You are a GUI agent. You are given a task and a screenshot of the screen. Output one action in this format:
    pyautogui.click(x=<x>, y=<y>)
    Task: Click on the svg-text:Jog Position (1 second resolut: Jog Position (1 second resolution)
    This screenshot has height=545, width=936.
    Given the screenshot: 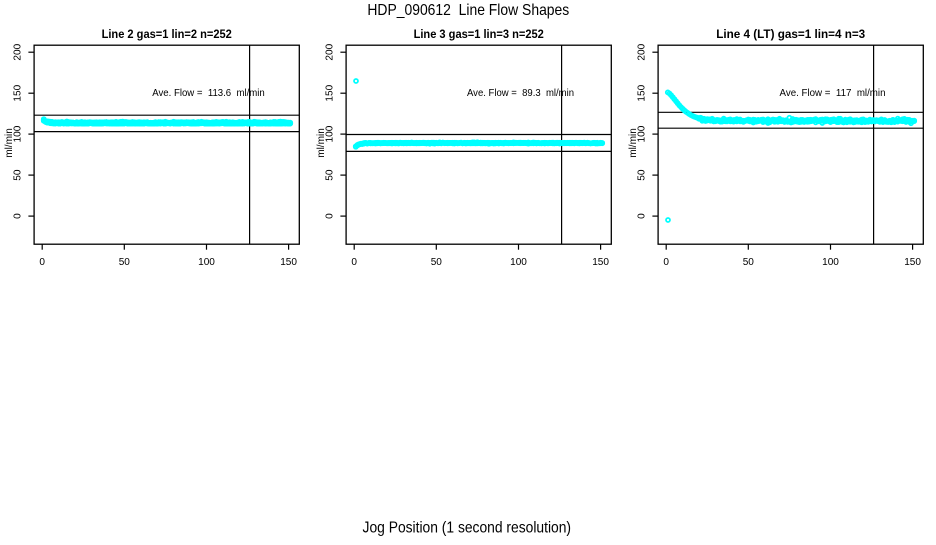 What is the action you would take?
    pyautogui.click(x=467, y=527)
    